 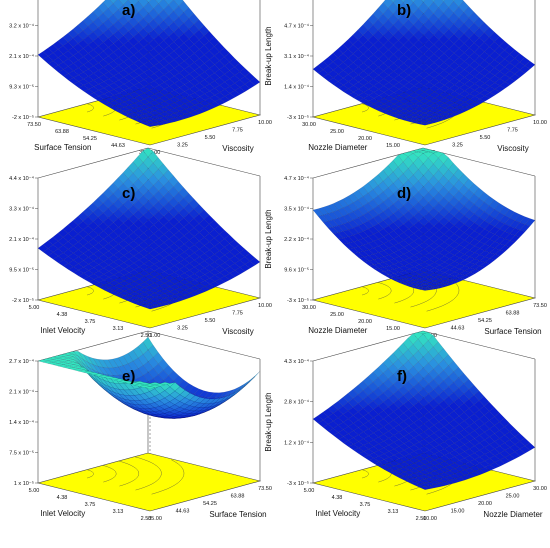 What do you see at coordinates (296, 209) in the screenshot?
I see `z-tick-label: 3.5 x 10⁻⁴` at bounding box center [296, 209].